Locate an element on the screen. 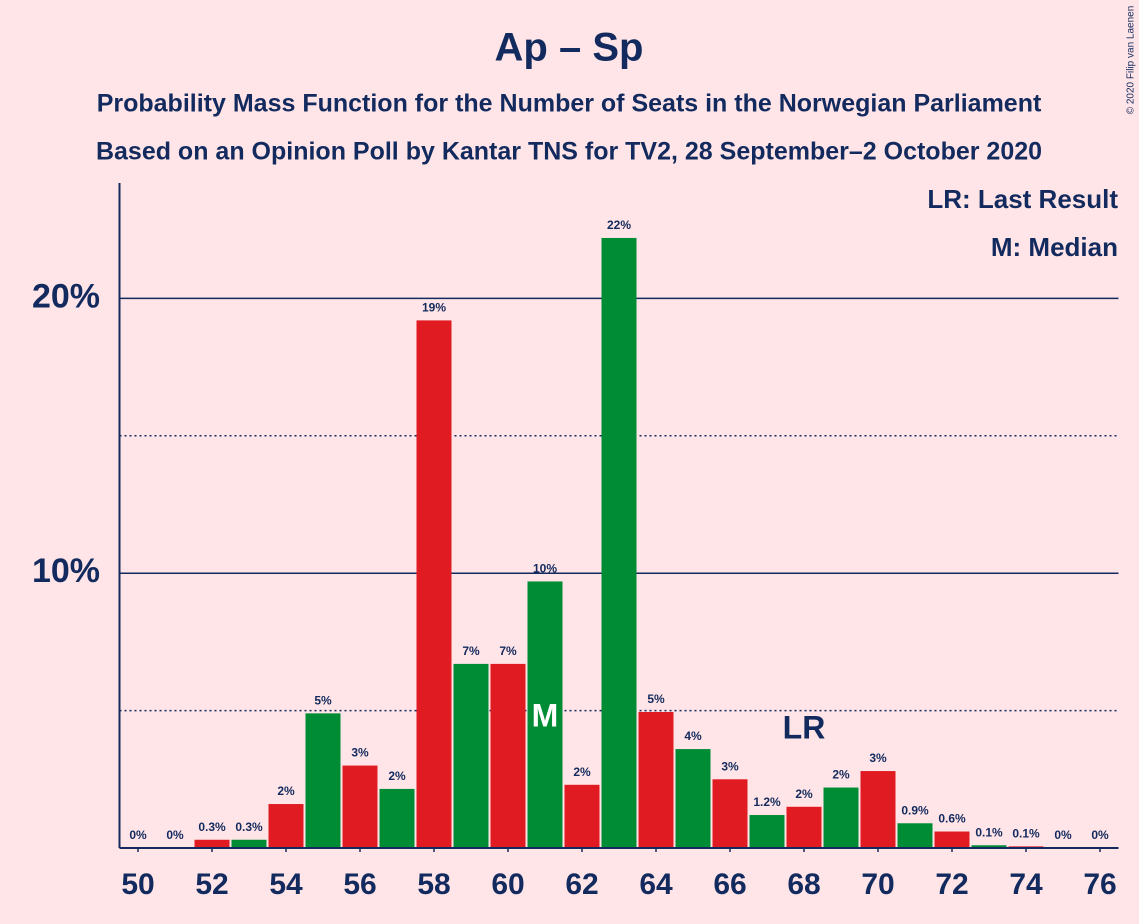 The width and height of the screenshot is (1139, 924). x-tick-label: 58 is located at coordinates (433, 884).